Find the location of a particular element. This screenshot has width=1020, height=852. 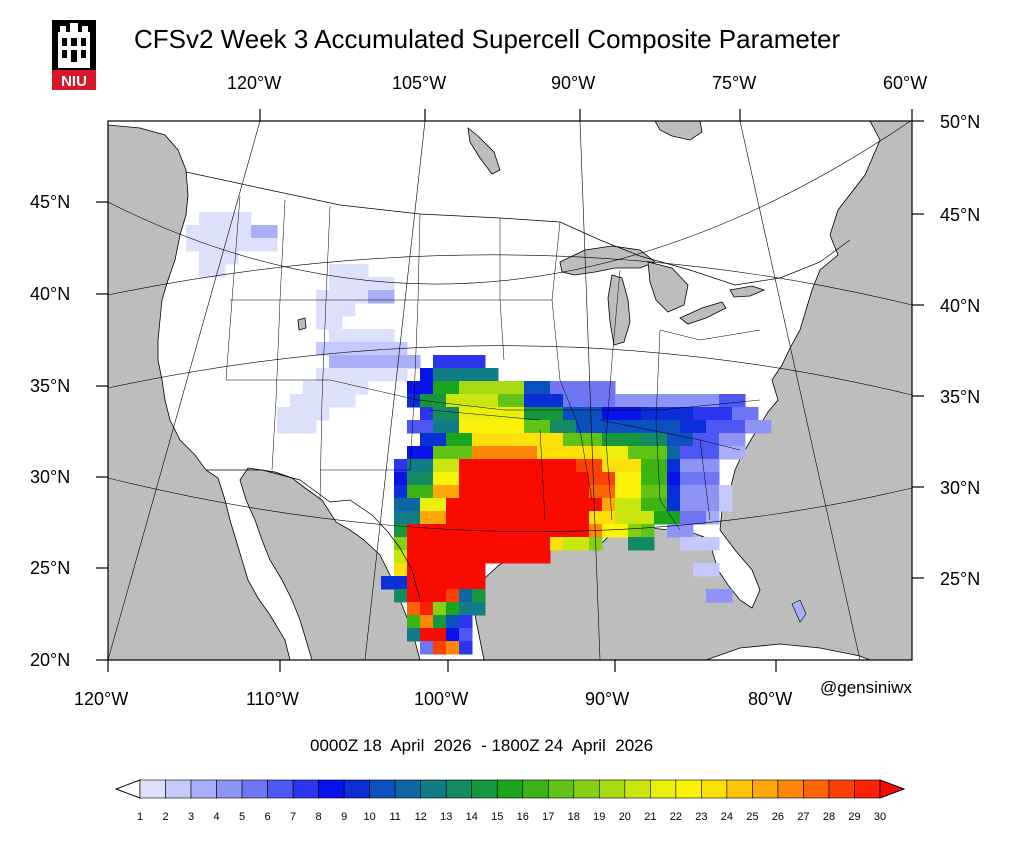

colorbar-tick-label: 5 is located at coordinates (242, 817).